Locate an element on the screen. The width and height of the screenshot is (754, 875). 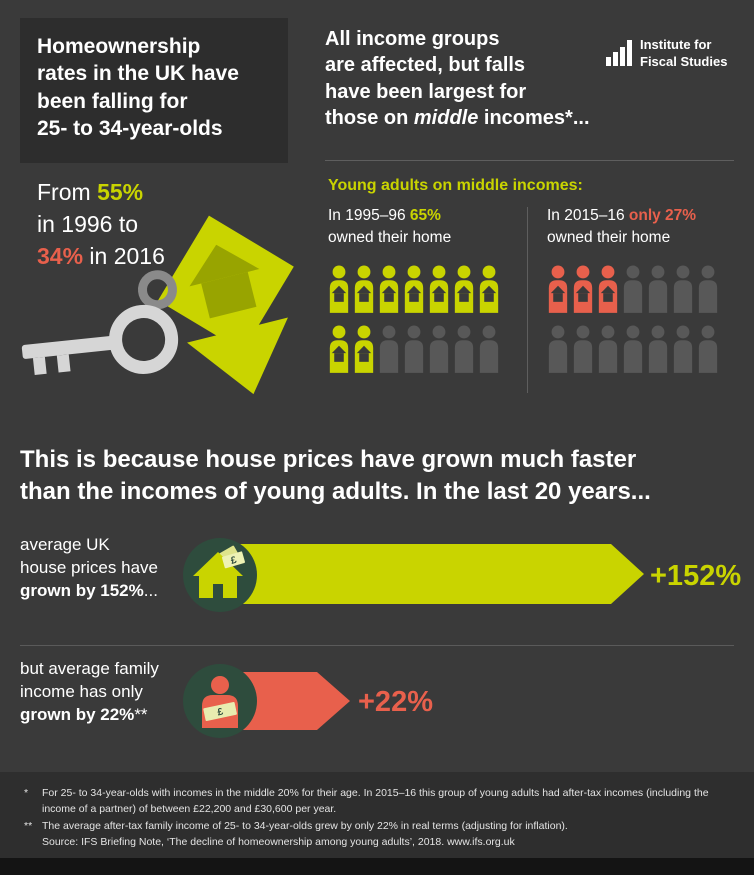
logo-line1: Institute for is located at coordinates (676, 44).